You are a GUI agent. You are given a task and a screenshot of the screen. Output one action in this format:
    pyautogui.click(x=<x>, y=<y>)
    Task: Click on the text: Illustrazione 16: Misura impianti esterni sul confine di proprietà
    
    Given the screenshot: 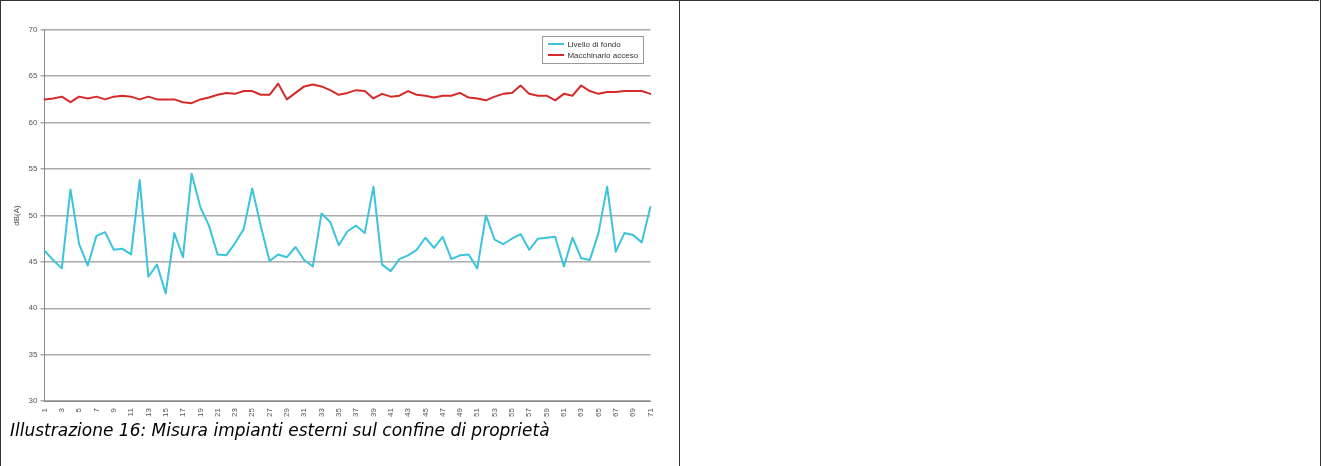 What is the action you would take?
    pyautogui.click(x=280, y=430)
    